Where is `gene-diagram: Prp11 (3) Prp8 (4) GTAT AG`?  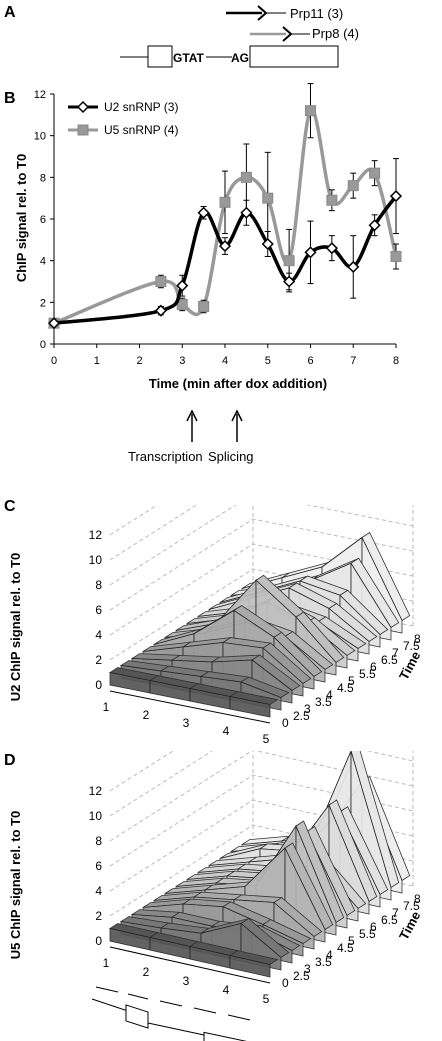
gene-diagram: Prp11 (3) Prp8 (4) GTAT AG is located at coordinates (239, 36).